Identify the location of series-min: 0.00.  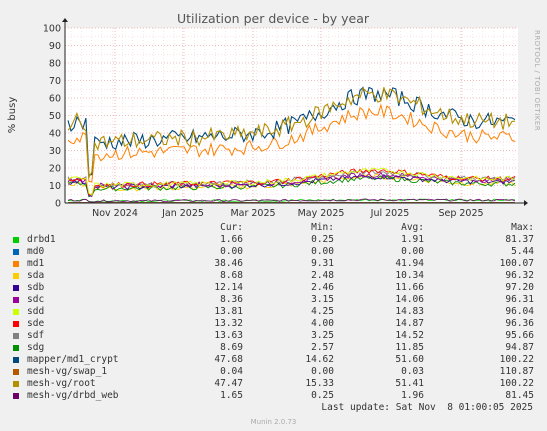
(322, 251).